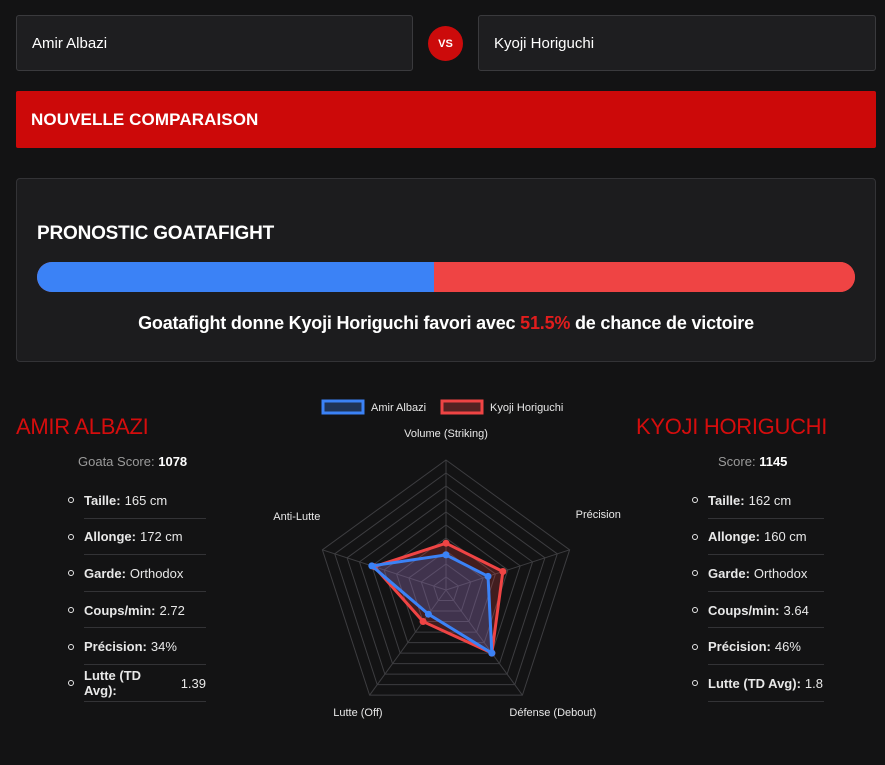  Describe the element at coordinates (644, 277) in the screenshot. I see `prediction-bar-right` at that location.